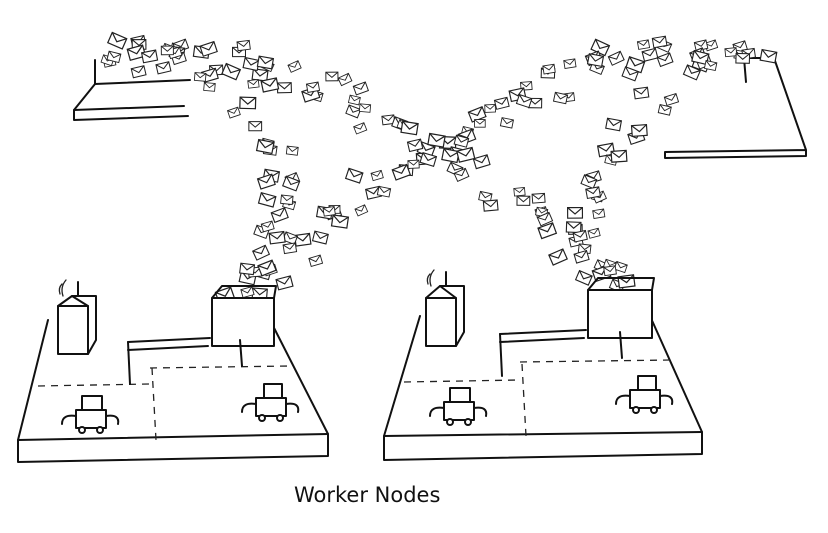 Image resolution: width=828 pixels, height=533 pixels. I want to click on source-platform-left, so click(132, 90).